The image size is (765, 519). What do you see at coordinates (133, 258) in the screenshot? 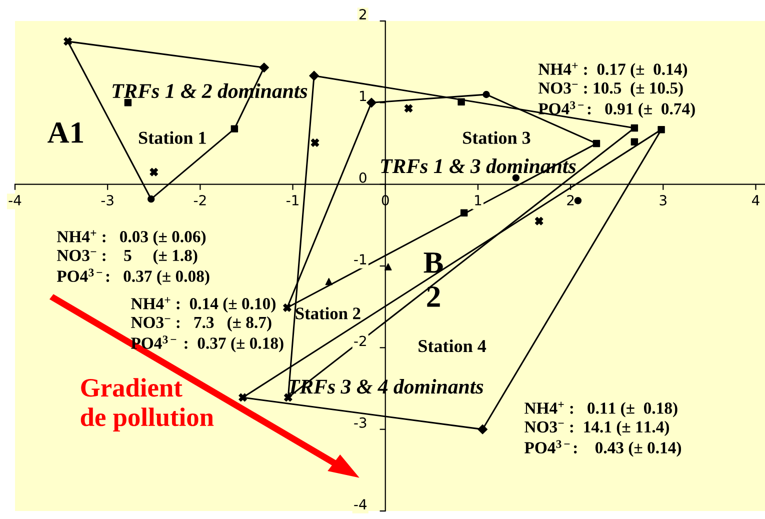
I see `text: NH4$^{+}$ : 0.03 (± 0.06) NO3$^{−}$ : 5 (± 1.8) PO4$^{3−}$: 0.37 (± 0.08)` at bounding box center [133, 258].